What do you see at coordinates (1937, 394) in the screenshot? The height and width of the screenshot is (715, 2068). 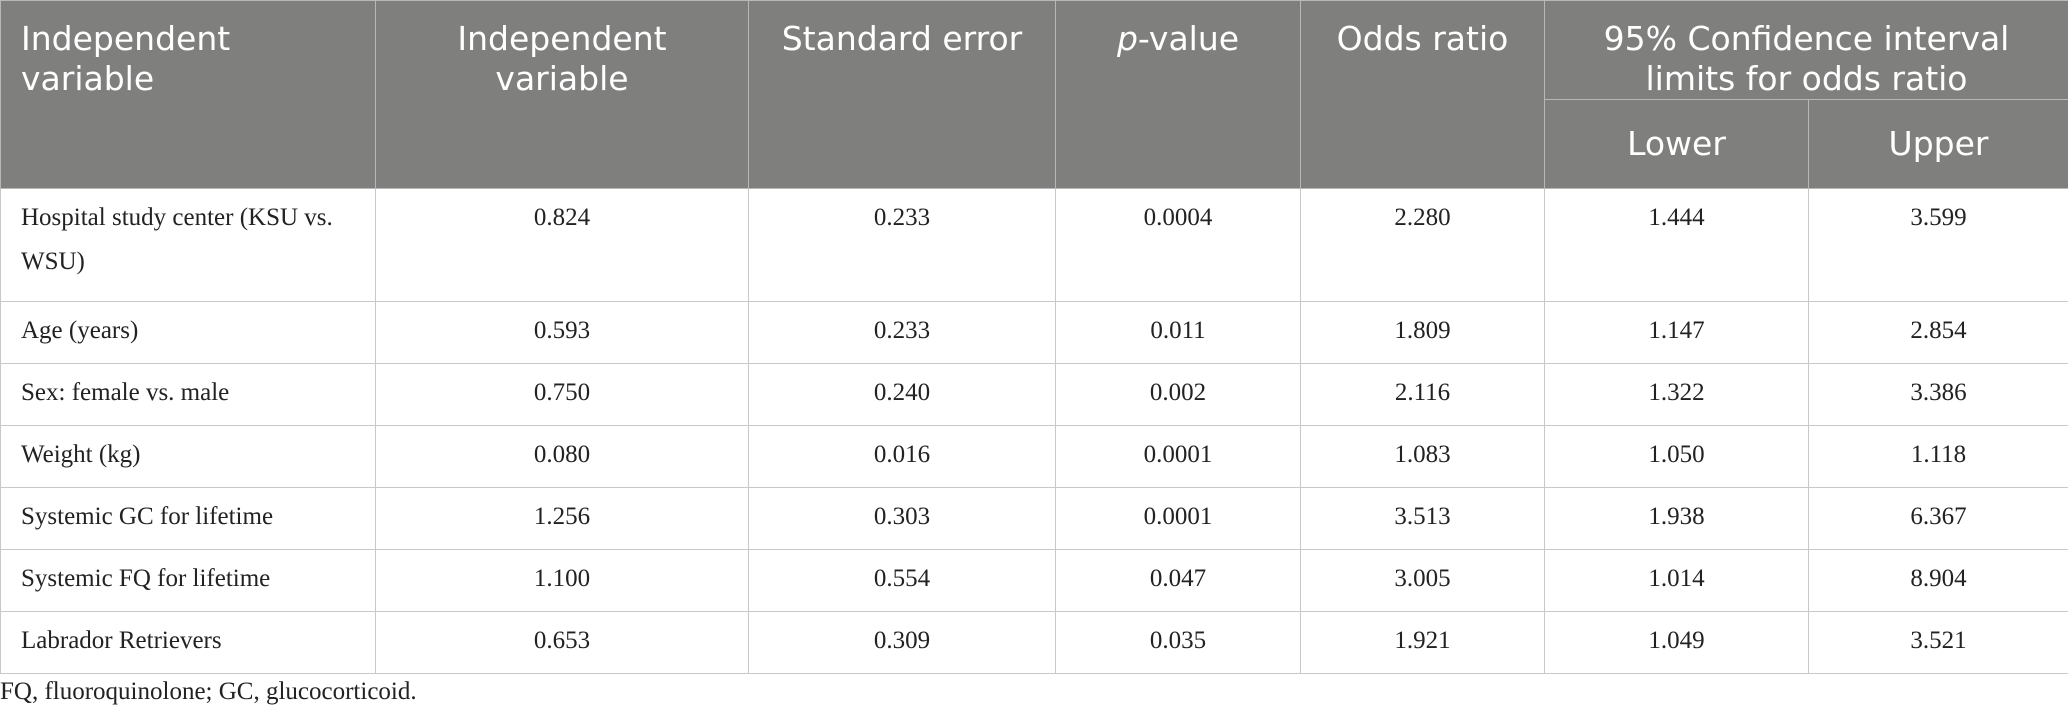 I see `table-cell: 3.386` at bounding box center [1937, 394].